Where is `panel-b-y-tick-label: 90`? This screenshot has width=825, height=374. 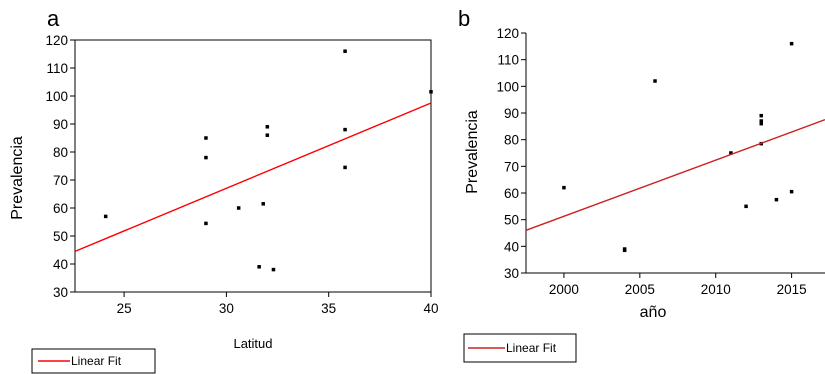
panel-b-y-tick-label: 90 is located at coordinates (511, 113).